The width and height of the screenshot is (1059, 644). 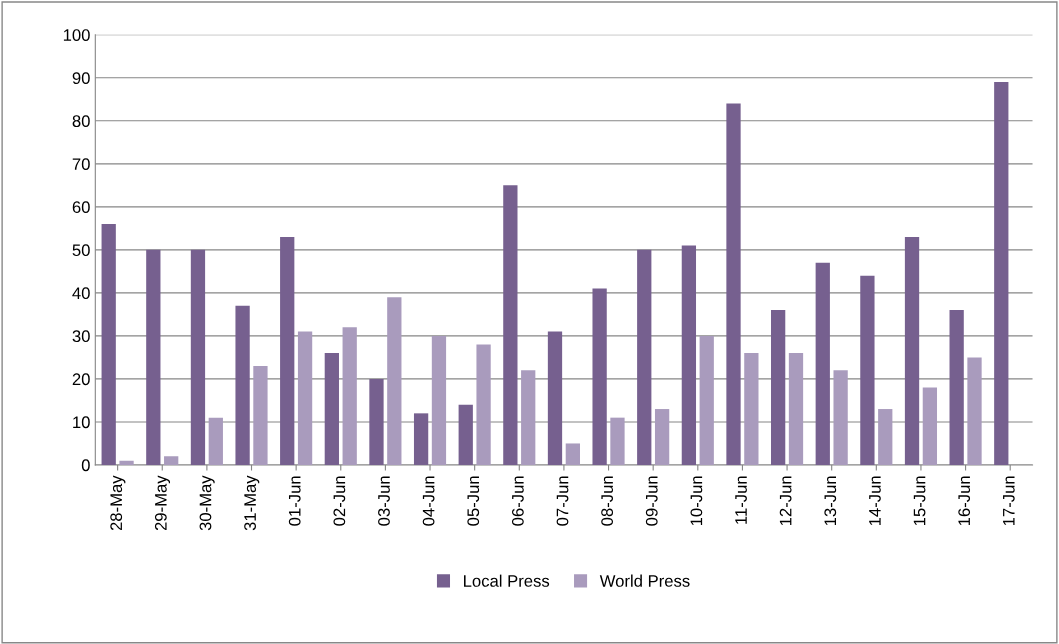 What do you see at coordinates (473, 501) in the screenshot?
I see `x-tick-label: 05-Jun` at bounding box center [473, 501].